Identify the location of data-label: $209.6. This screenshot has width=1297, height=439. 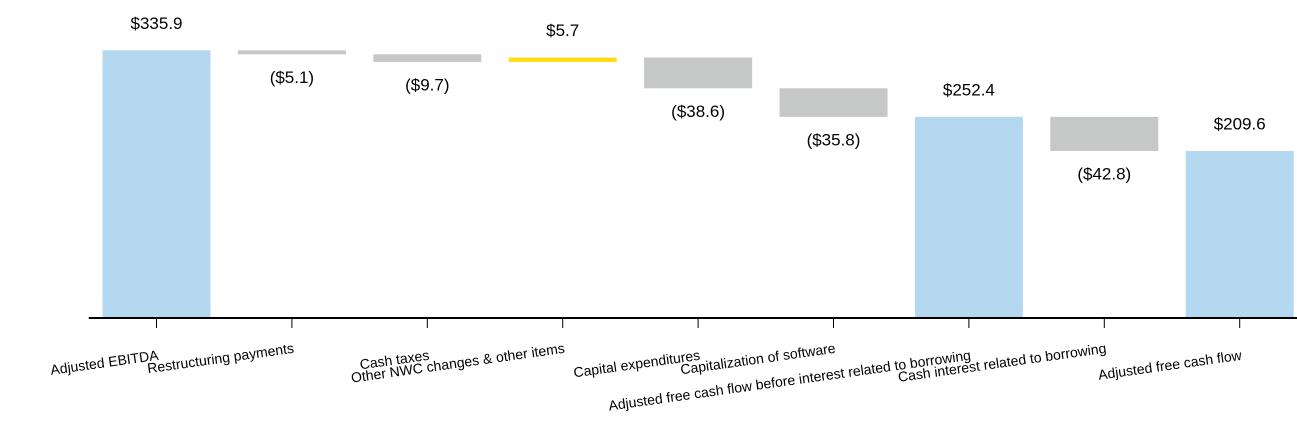
(1240, 123).